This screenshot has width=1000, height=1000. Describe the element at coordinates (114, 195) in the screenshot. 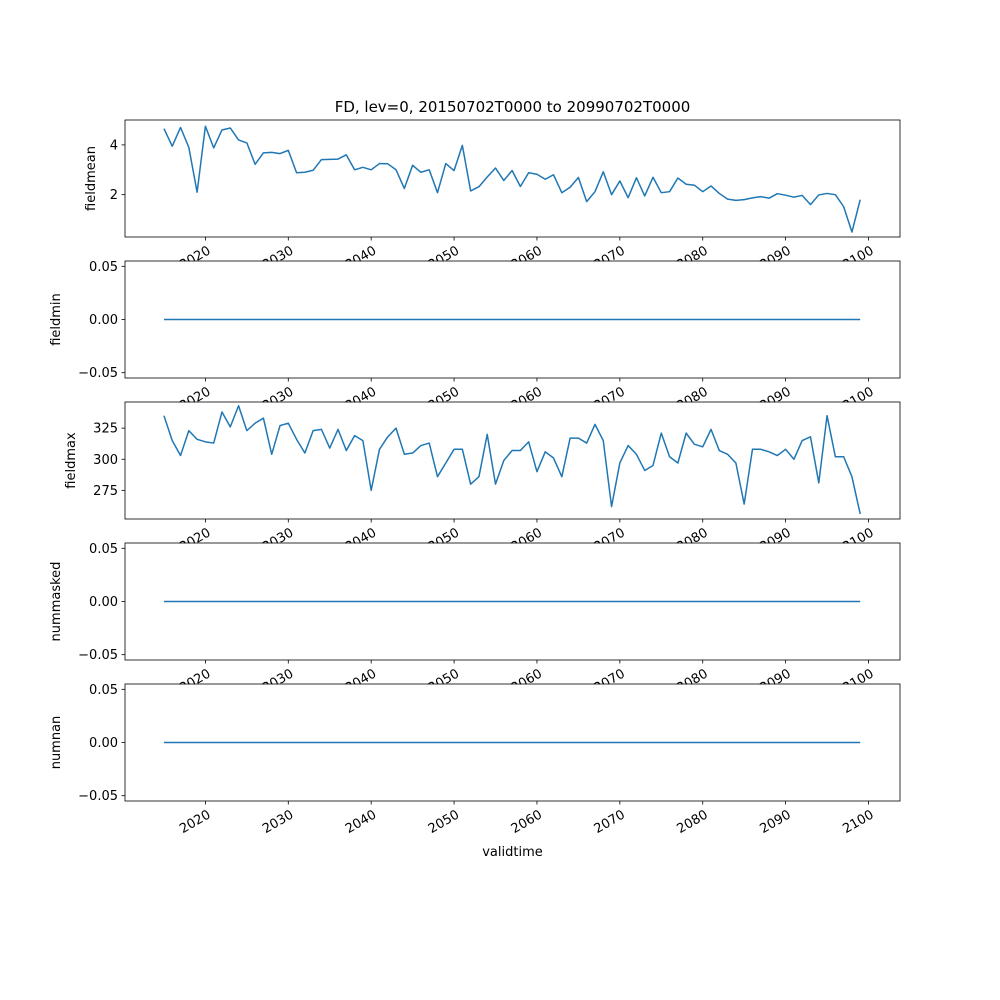

I see `y-tick-label: 2` at that location.